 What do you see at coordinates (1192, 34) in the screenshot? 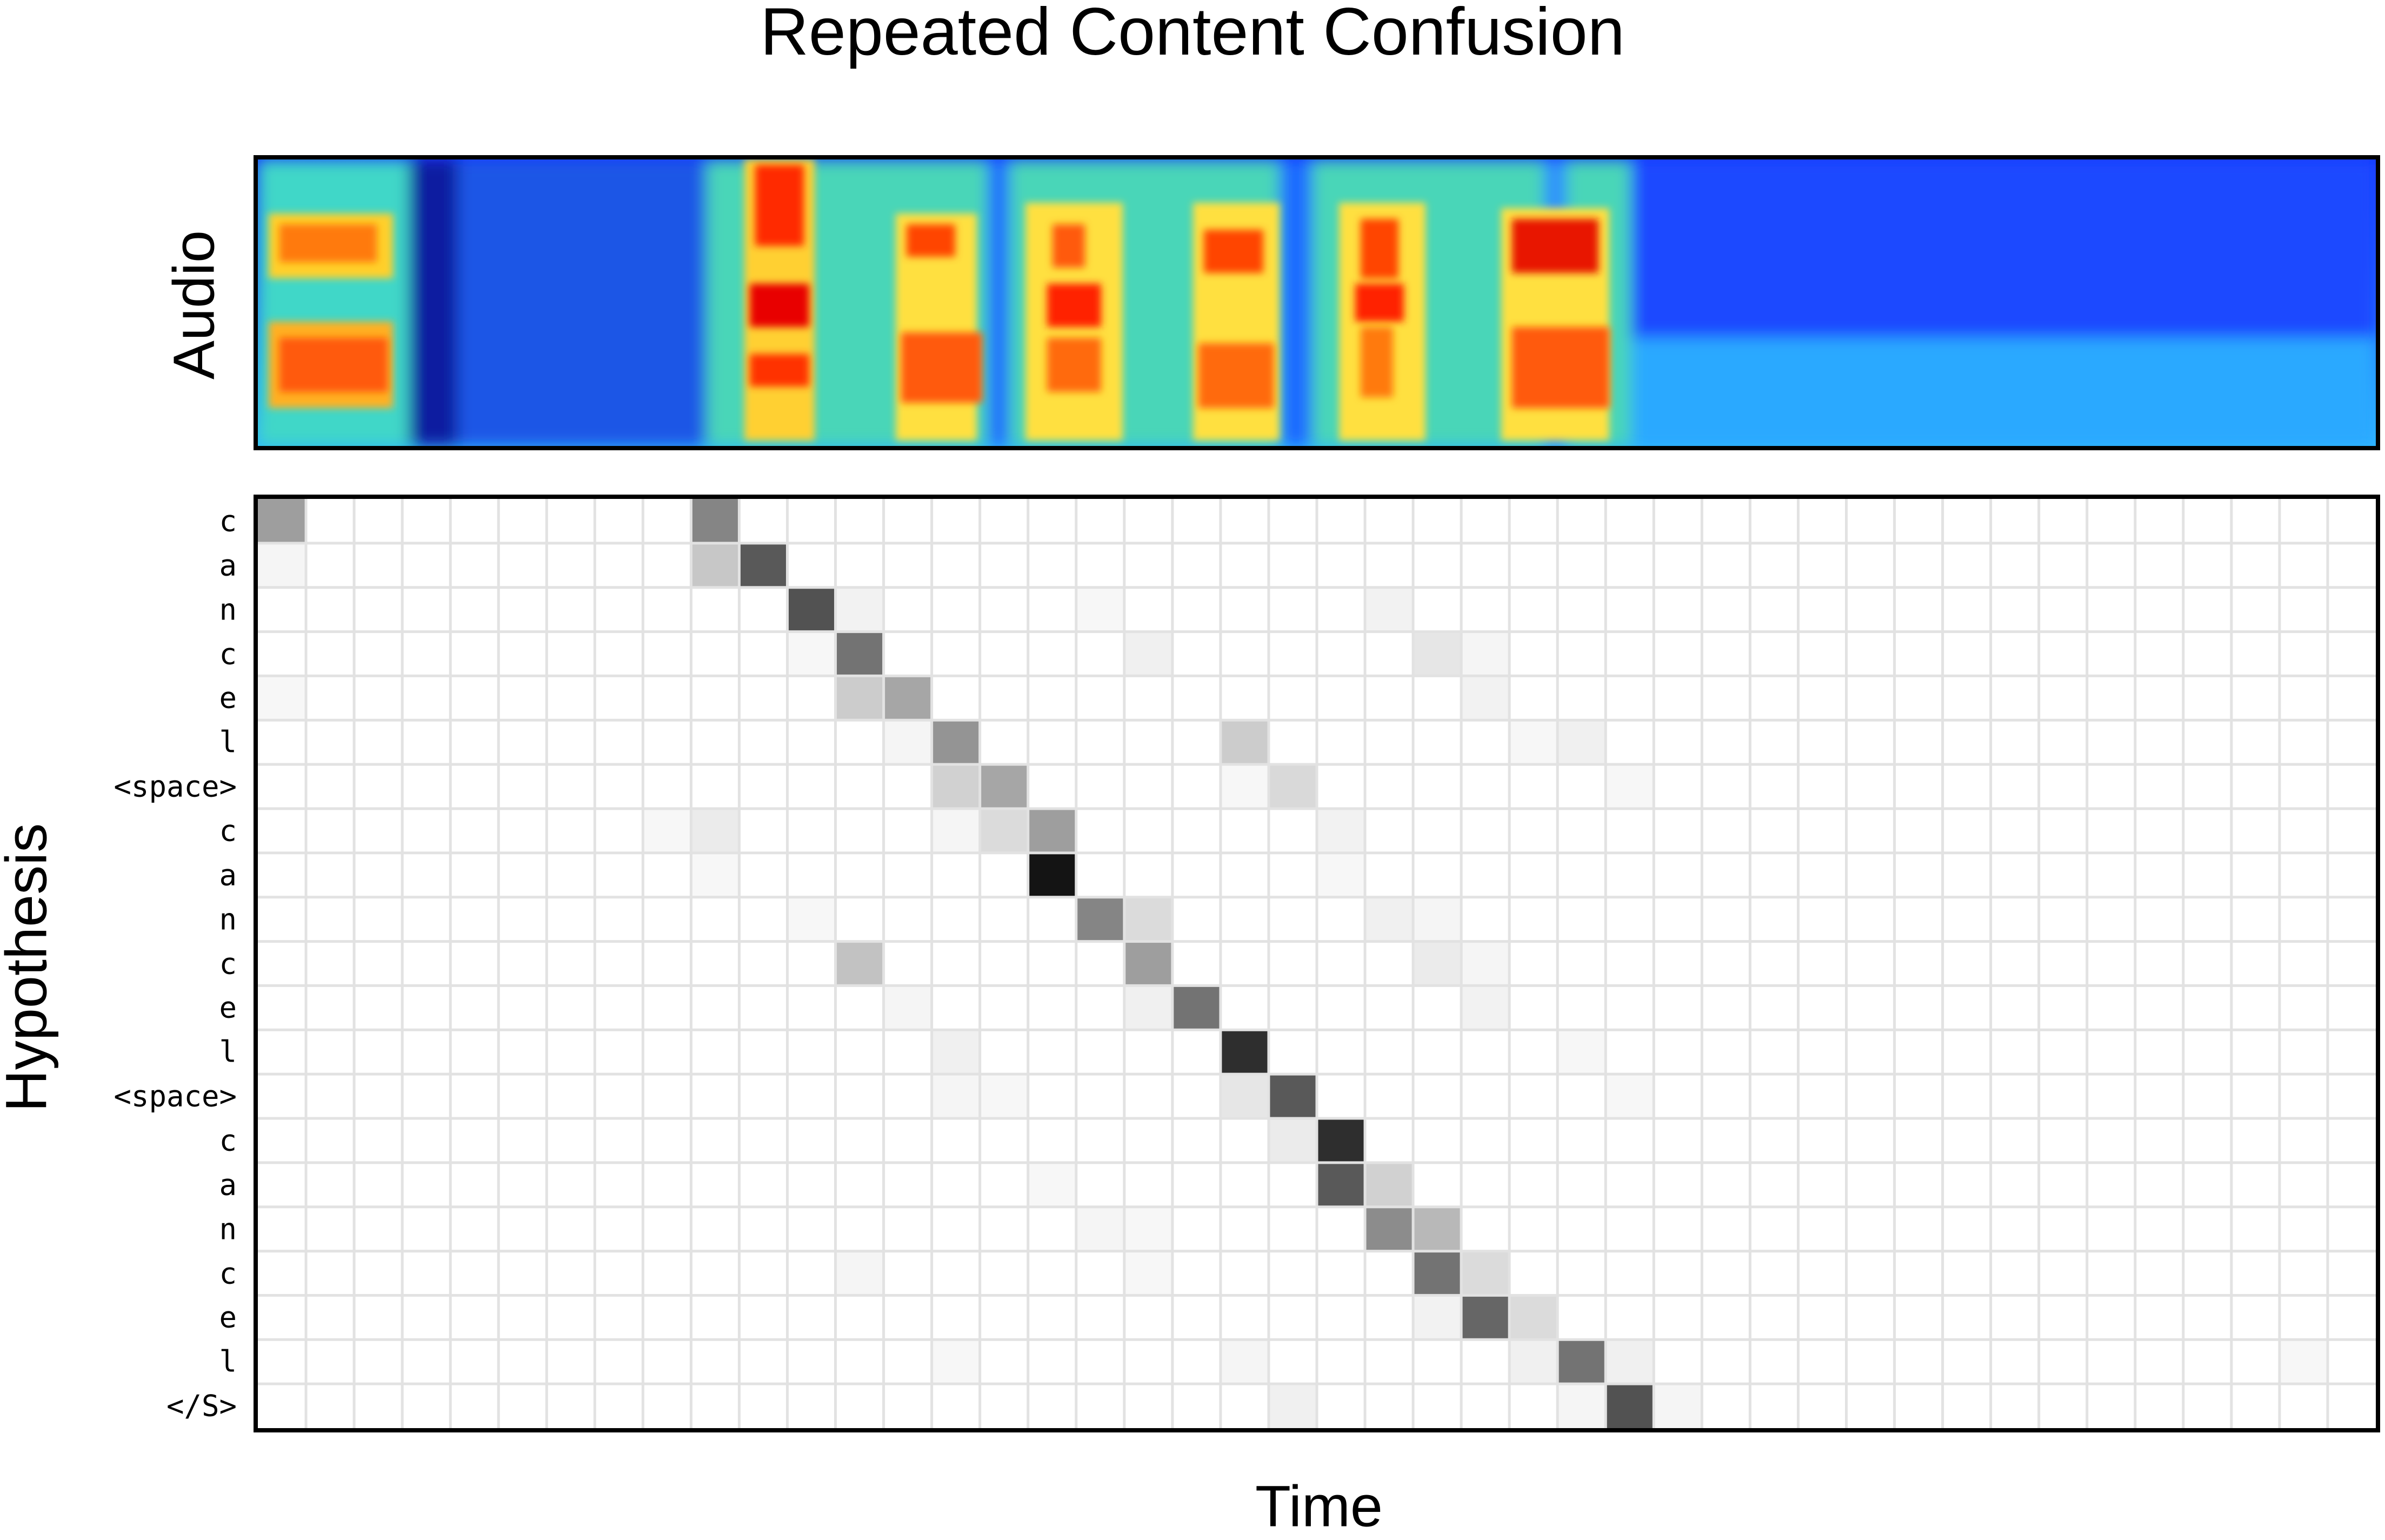
I see `chart-title: Repeated Content Confusion` at bounding box center [1192, 34].